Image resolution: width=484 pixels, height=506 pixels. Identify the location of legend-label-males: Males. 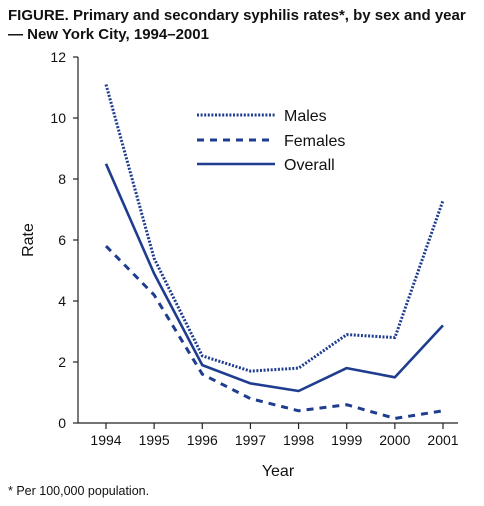
(305, 116).